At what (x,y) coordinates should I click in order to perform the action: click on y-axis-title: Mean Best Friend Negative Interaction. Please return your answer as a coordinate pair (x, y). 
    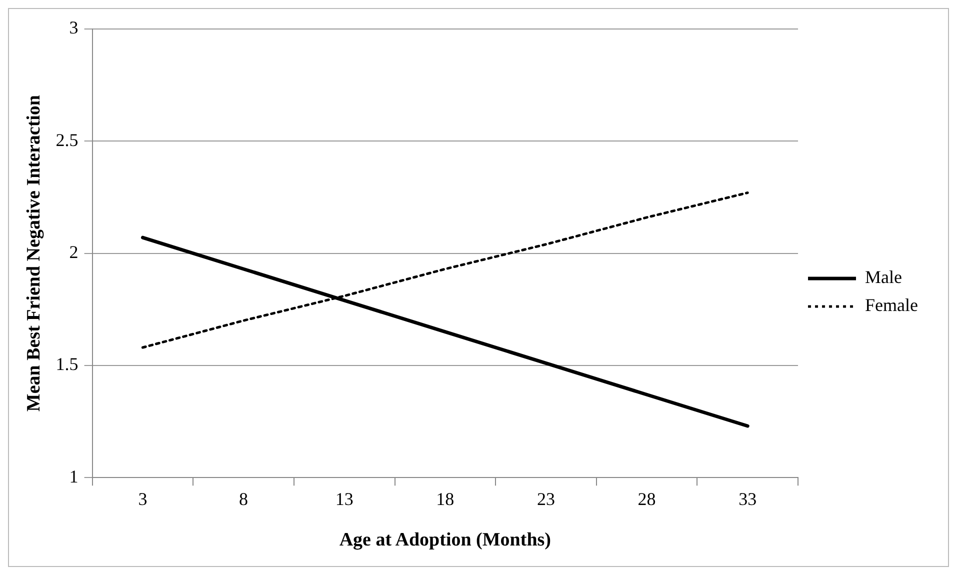
    Looking at the image, I should click on (33, 253).